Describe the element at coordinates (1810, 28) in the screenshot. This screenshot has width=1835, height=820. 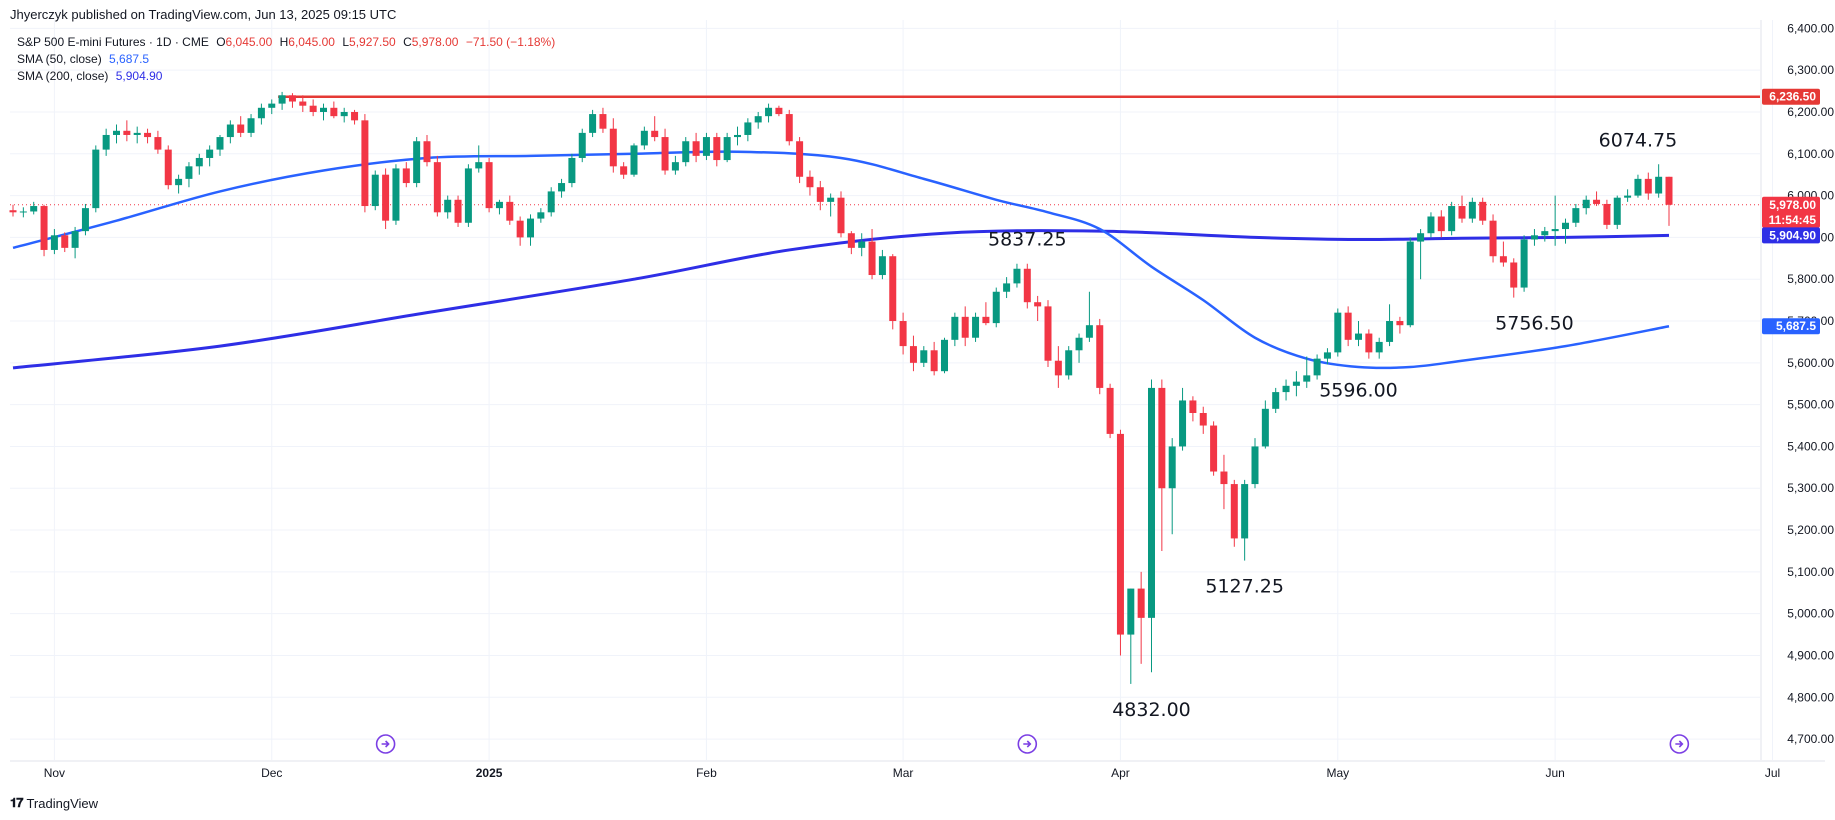
I see `y-tick-label: 6,400.00` at that location.